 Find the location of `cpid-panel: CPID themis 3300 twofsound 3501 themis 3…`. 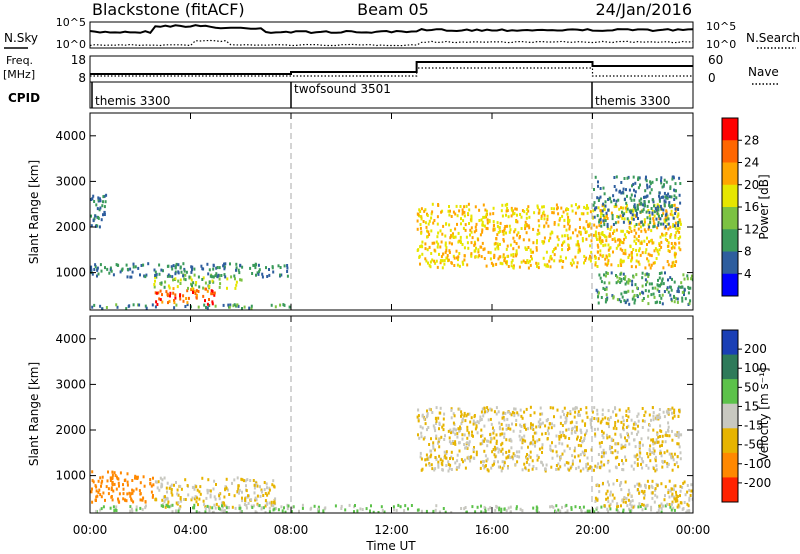

cpid-panel: CPID themis 3300 twofsound 3501 themis 3… is located at coordinates (351, 95).